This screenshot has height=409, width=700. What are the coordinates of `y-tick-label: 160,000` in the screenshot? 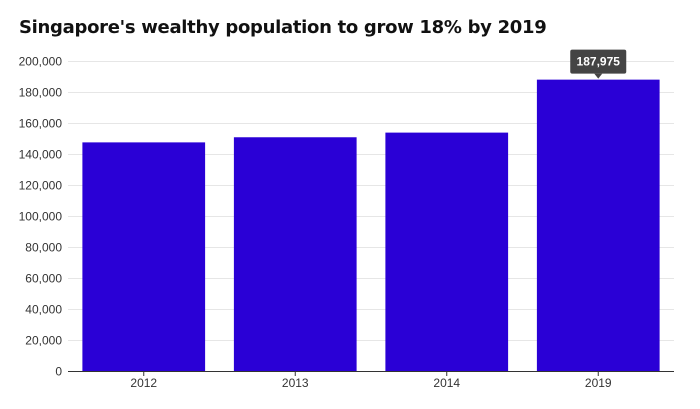 It's located at (41, 124).